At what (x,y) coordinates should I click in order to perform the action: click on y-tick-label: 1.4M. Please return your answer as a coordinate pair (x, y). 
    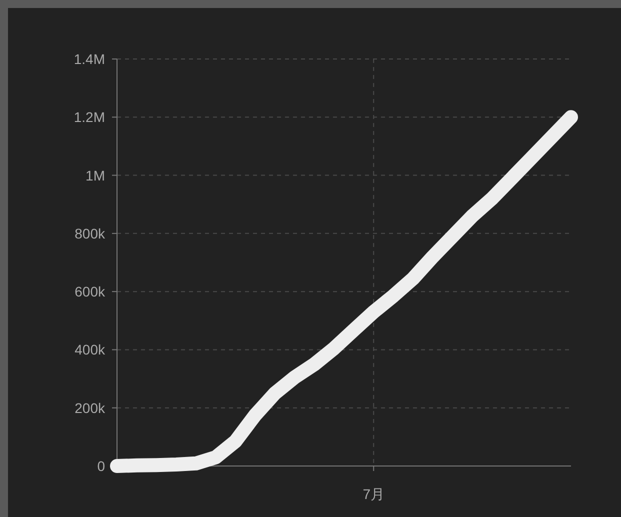
    Looking at the image, I should click on (89, 59).